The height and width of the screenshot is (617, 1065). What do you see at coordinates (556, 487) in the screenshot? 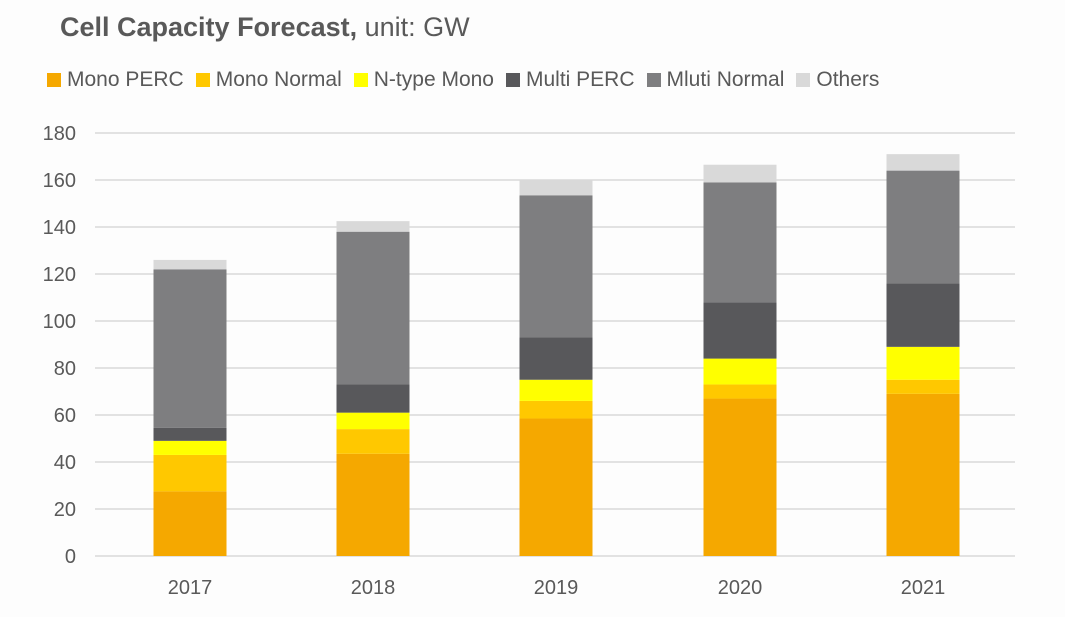
I see `bar-2019-mono-perc` at bounding box center [556, 487].